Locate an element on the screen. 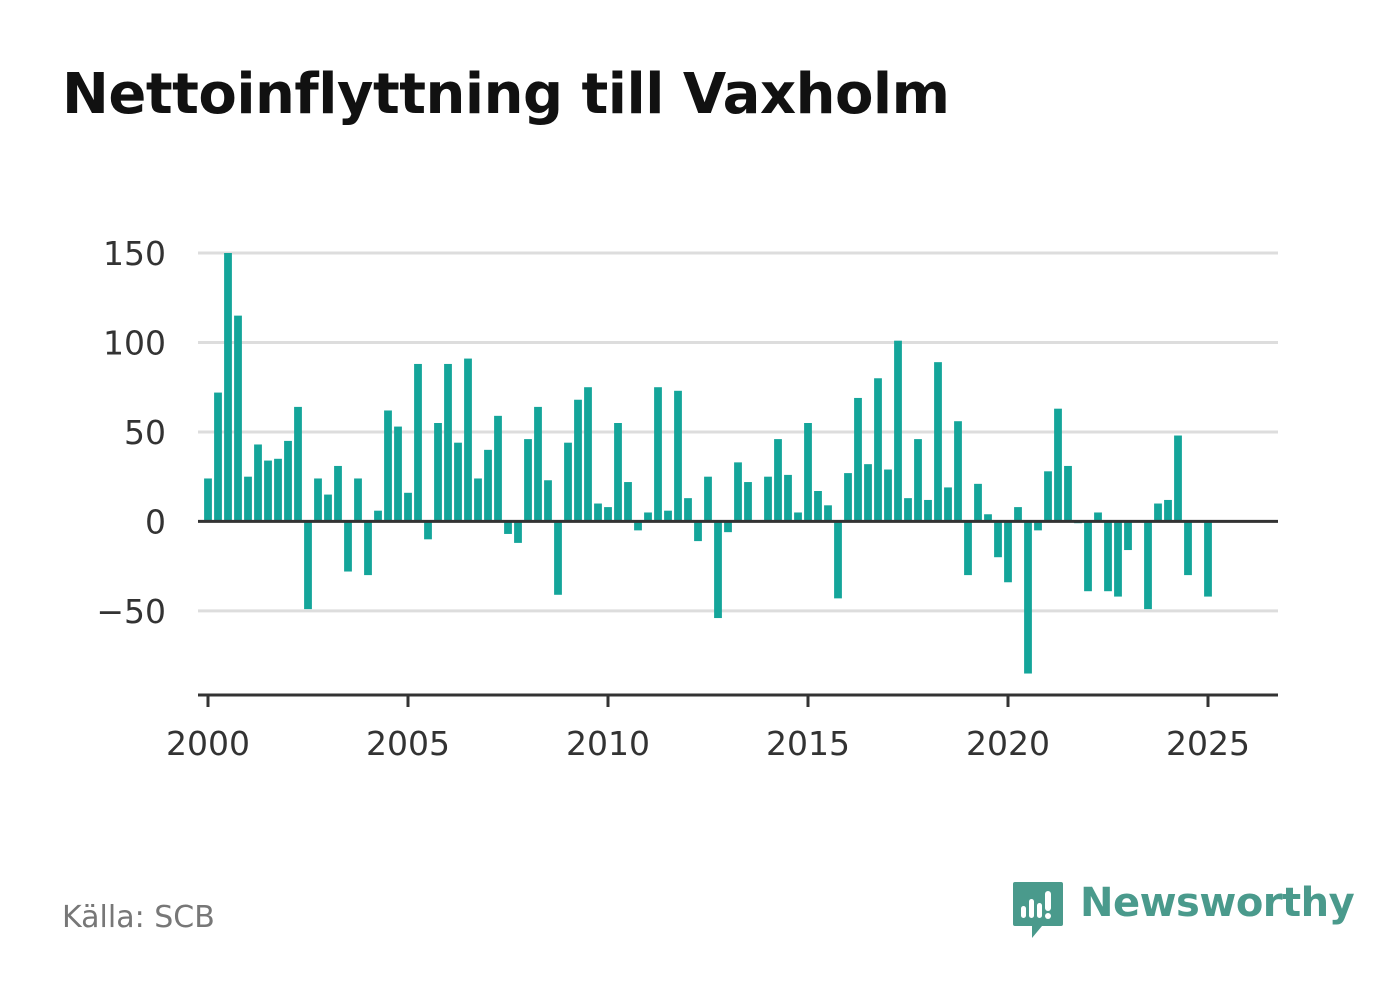 This screenshot has width=1382, height=999. x-tick-label: 2000 is located at coordinates (208, 743).